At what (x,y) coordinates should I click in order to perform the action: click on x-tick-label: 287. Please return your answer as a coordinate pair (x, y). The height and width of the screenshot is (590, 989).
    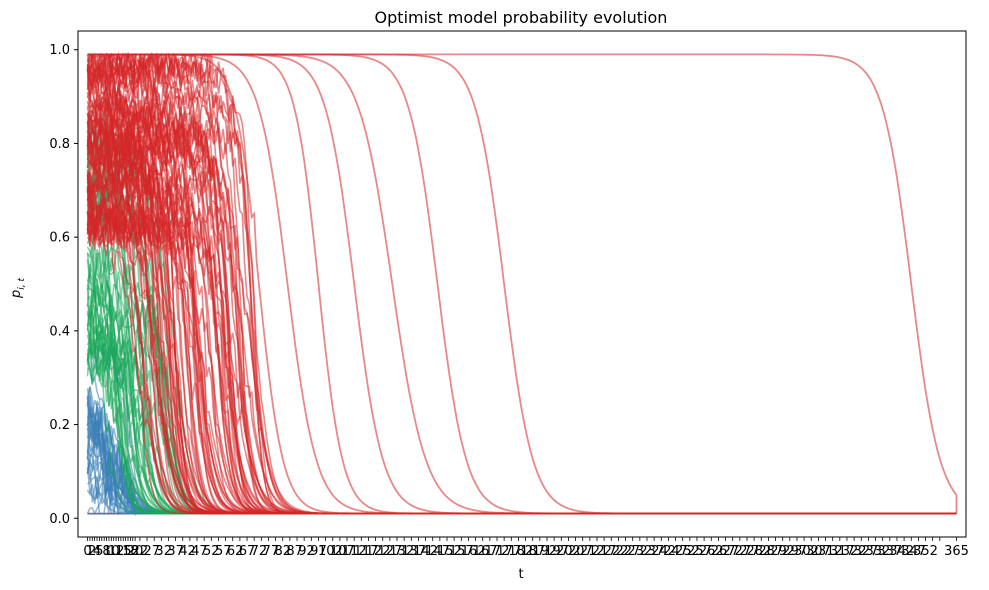
    Looking at the image, I should click on (770, 551).